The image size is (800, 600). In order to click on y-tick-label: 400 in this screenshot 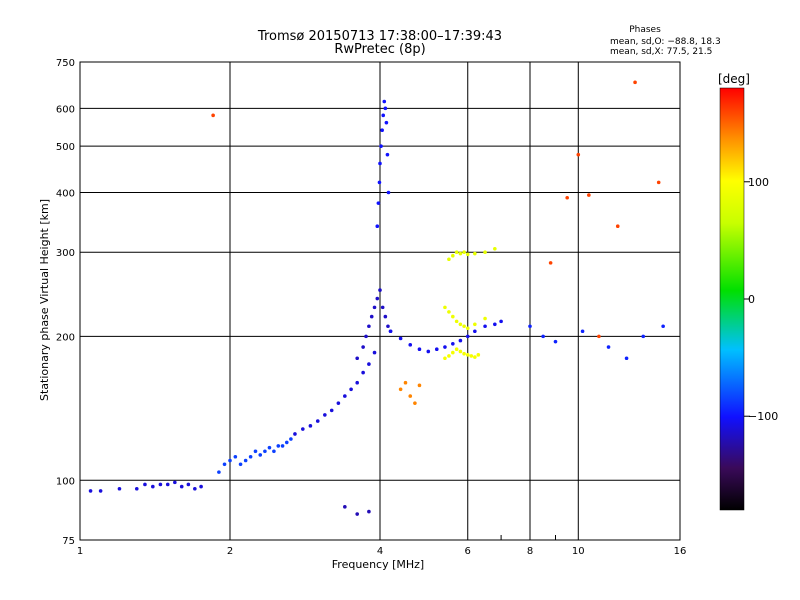, I will do `click(65, 193)`.